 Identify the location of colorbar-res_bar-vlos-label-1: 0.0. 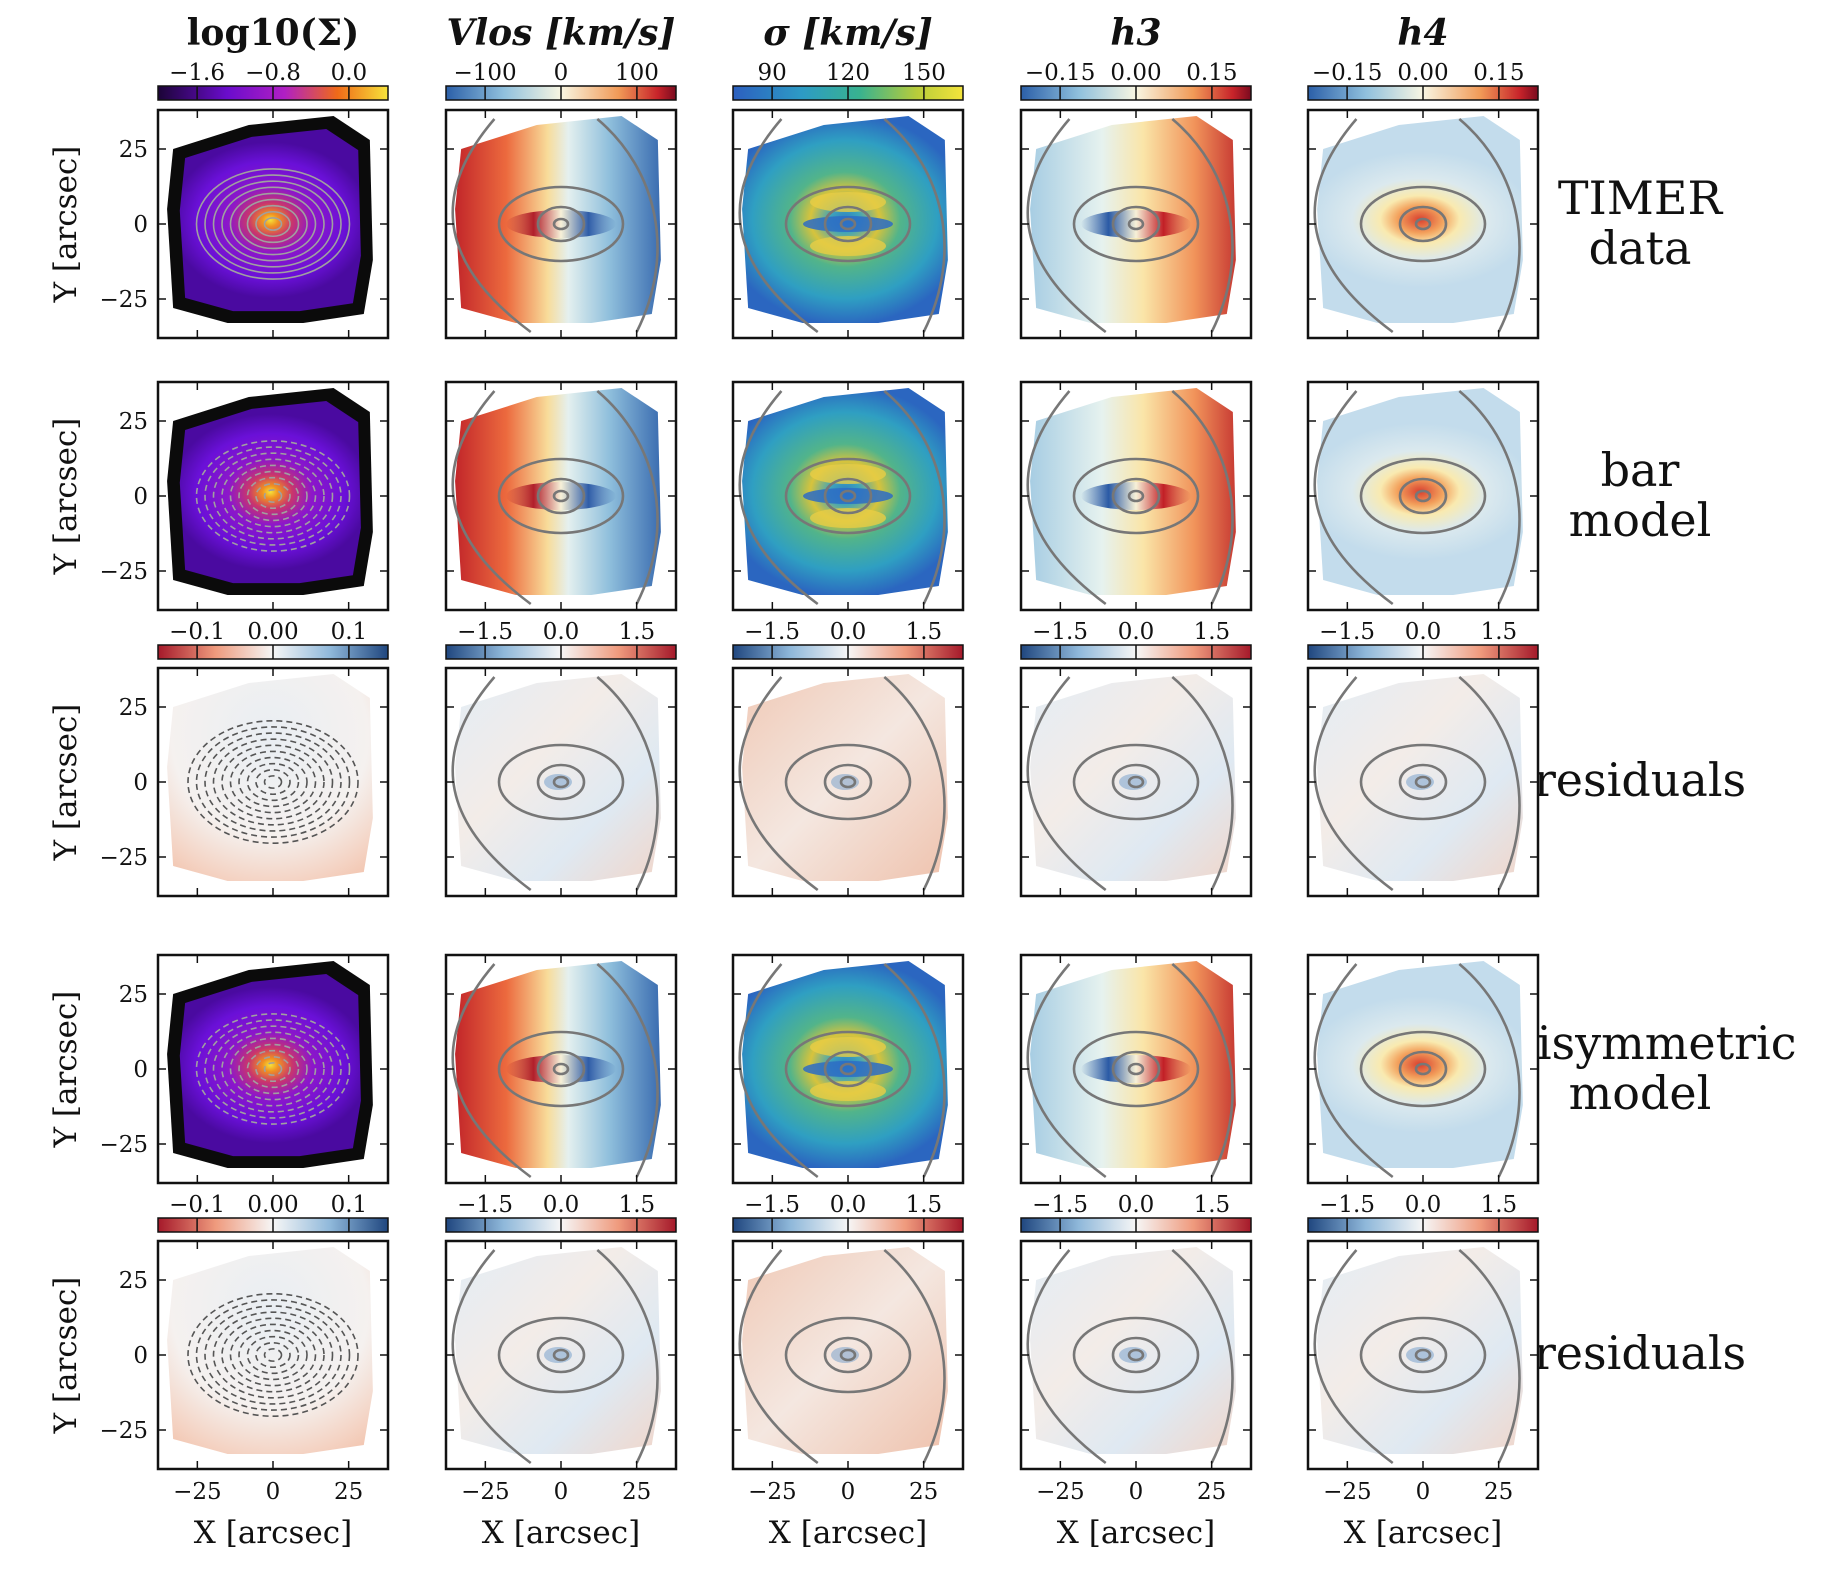
(561, 632).